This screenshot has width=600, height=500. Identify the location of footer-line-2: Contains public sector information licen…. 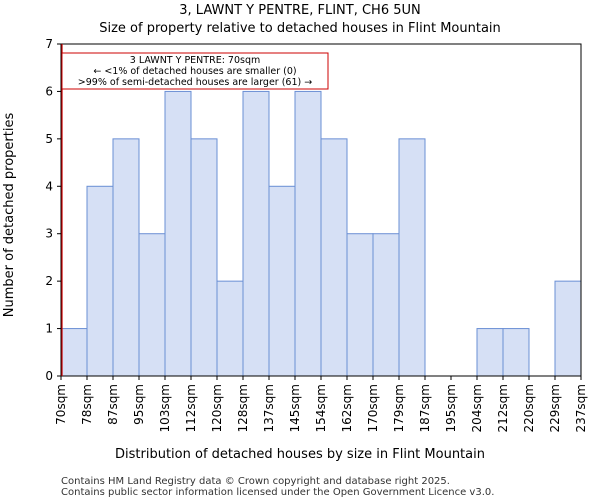
(277, 492).